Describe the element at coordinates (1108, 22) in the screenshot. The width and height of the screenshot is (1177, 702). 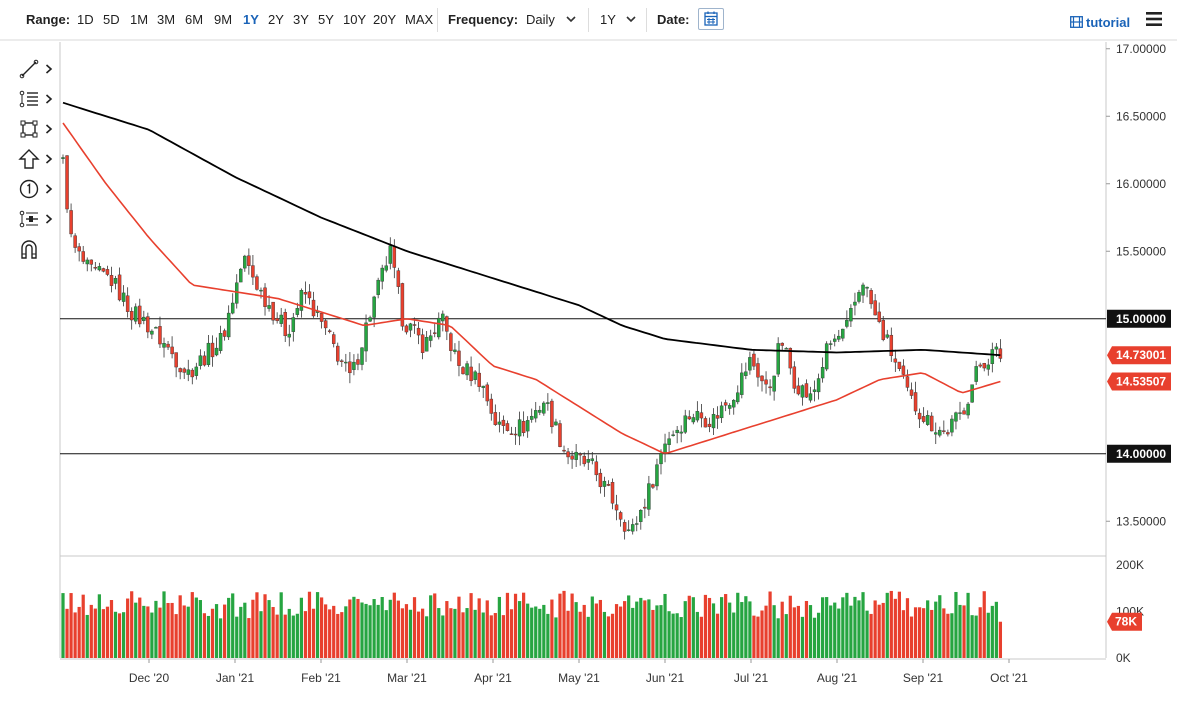
I see `tutorial-link: tutorial` at that location.